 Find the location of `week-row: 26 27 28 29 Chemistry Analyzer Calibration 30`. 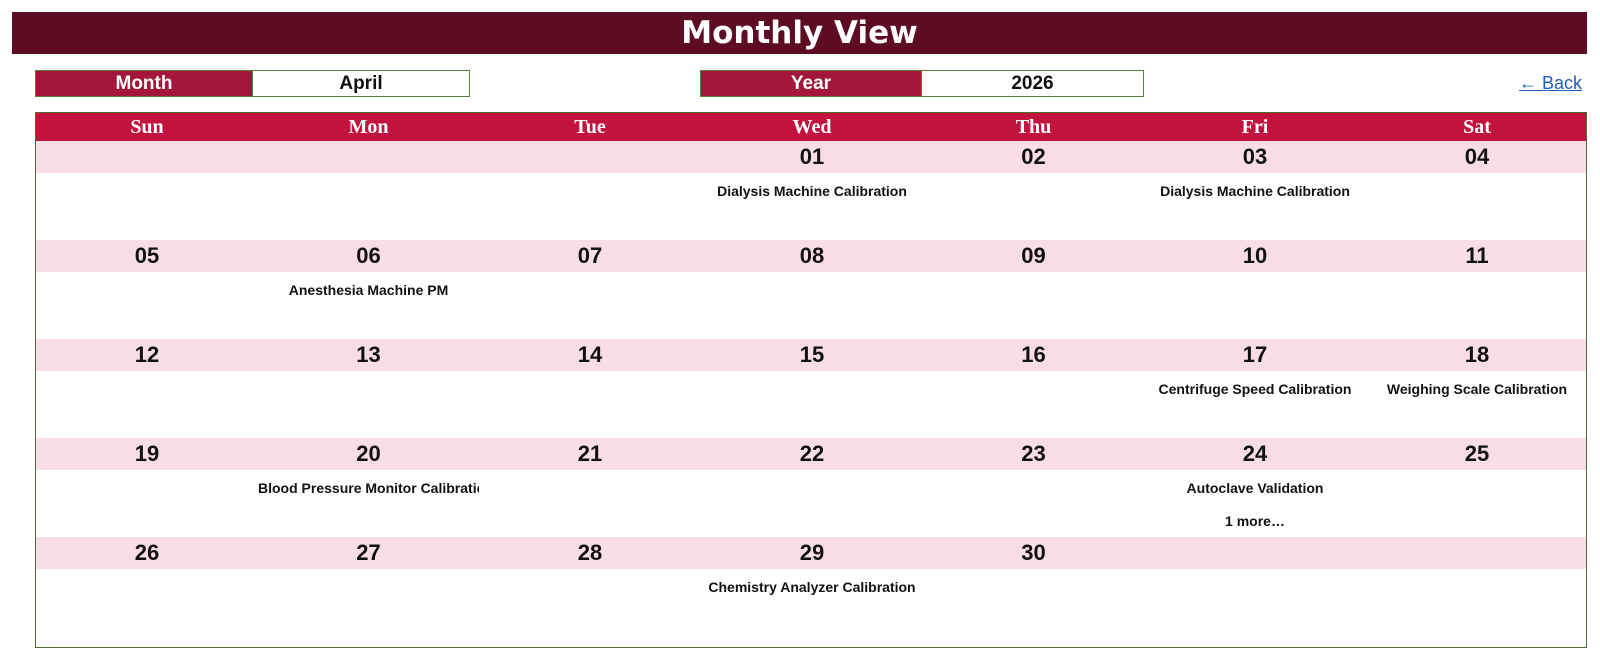

week-row: 26 27 28 29 Chemistry Analyzer Calibration 30 is located at coordinates (811, 587).